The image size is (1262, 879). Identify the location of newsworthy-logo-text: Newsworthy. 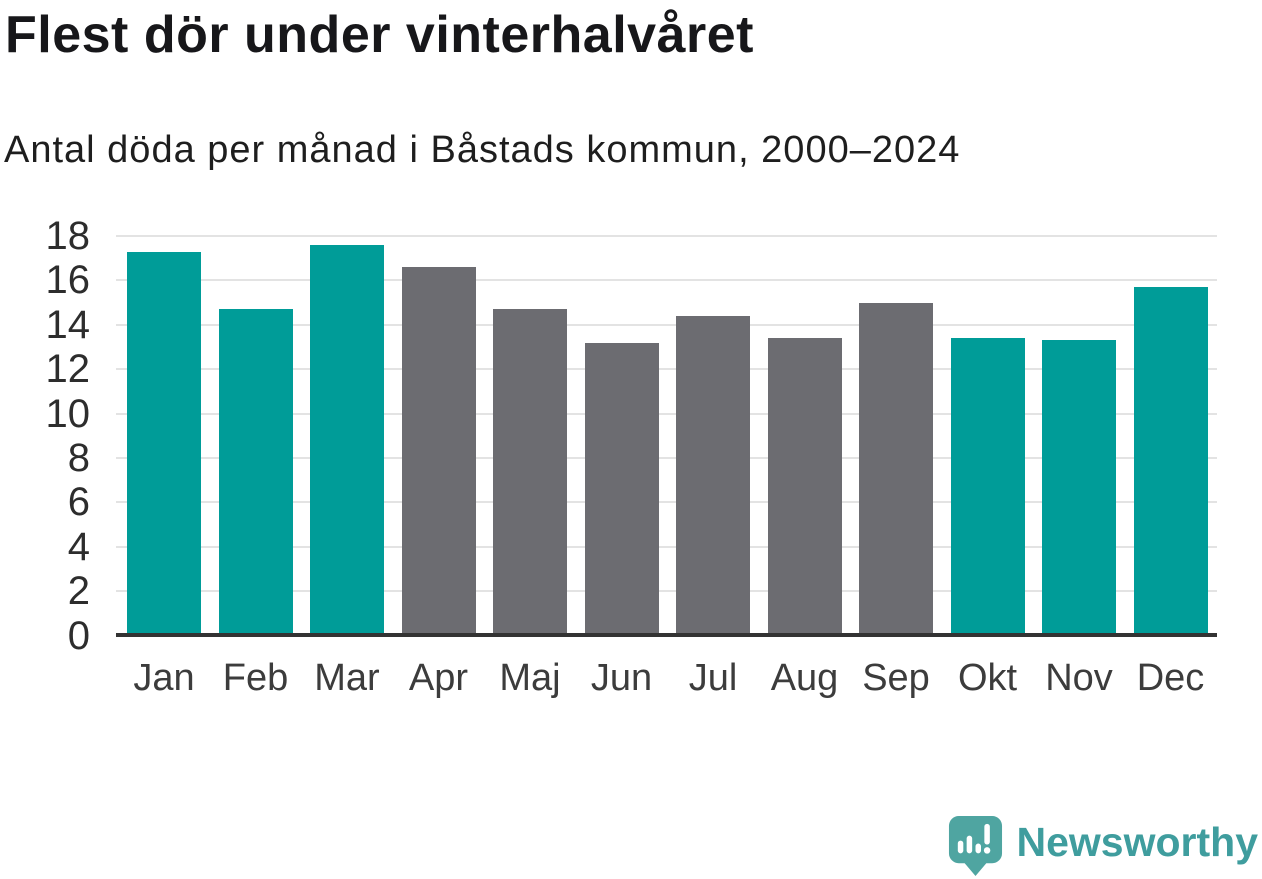
(1137, 842).